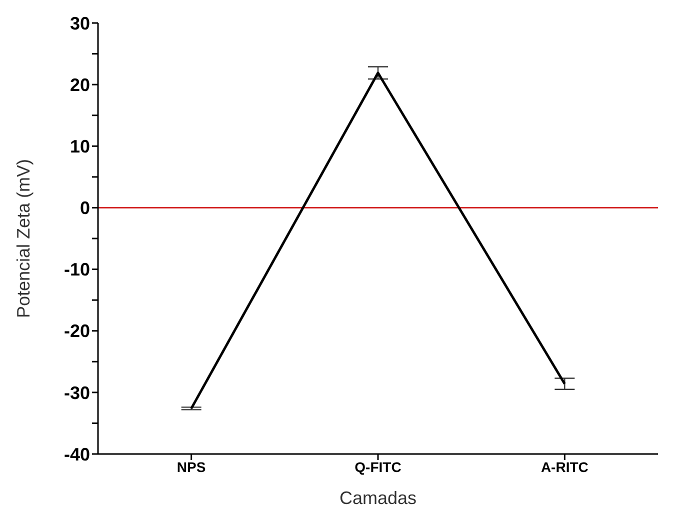 Image resolution: width=676 pixels, height=532 pixels. Describe the element at coordinates (80, 23) in the screenshot. I see `y-tick-label: 30` at that location.